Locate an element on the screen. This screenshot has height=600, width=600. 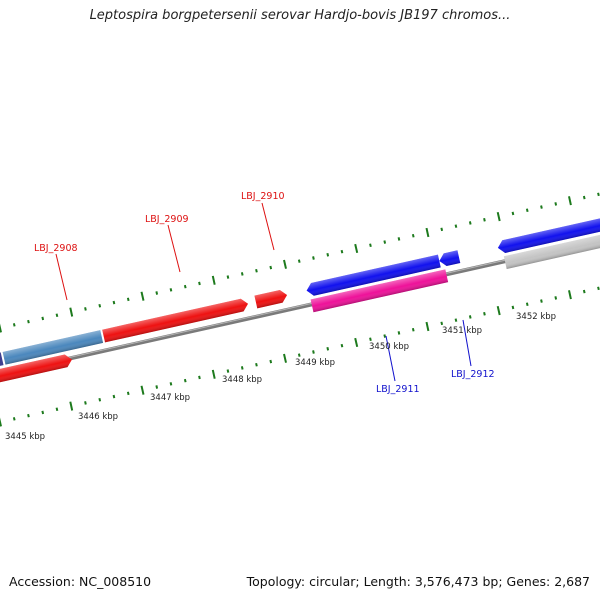
tick-label-3448: 3448 kbp is located at coordinates (242, 380).